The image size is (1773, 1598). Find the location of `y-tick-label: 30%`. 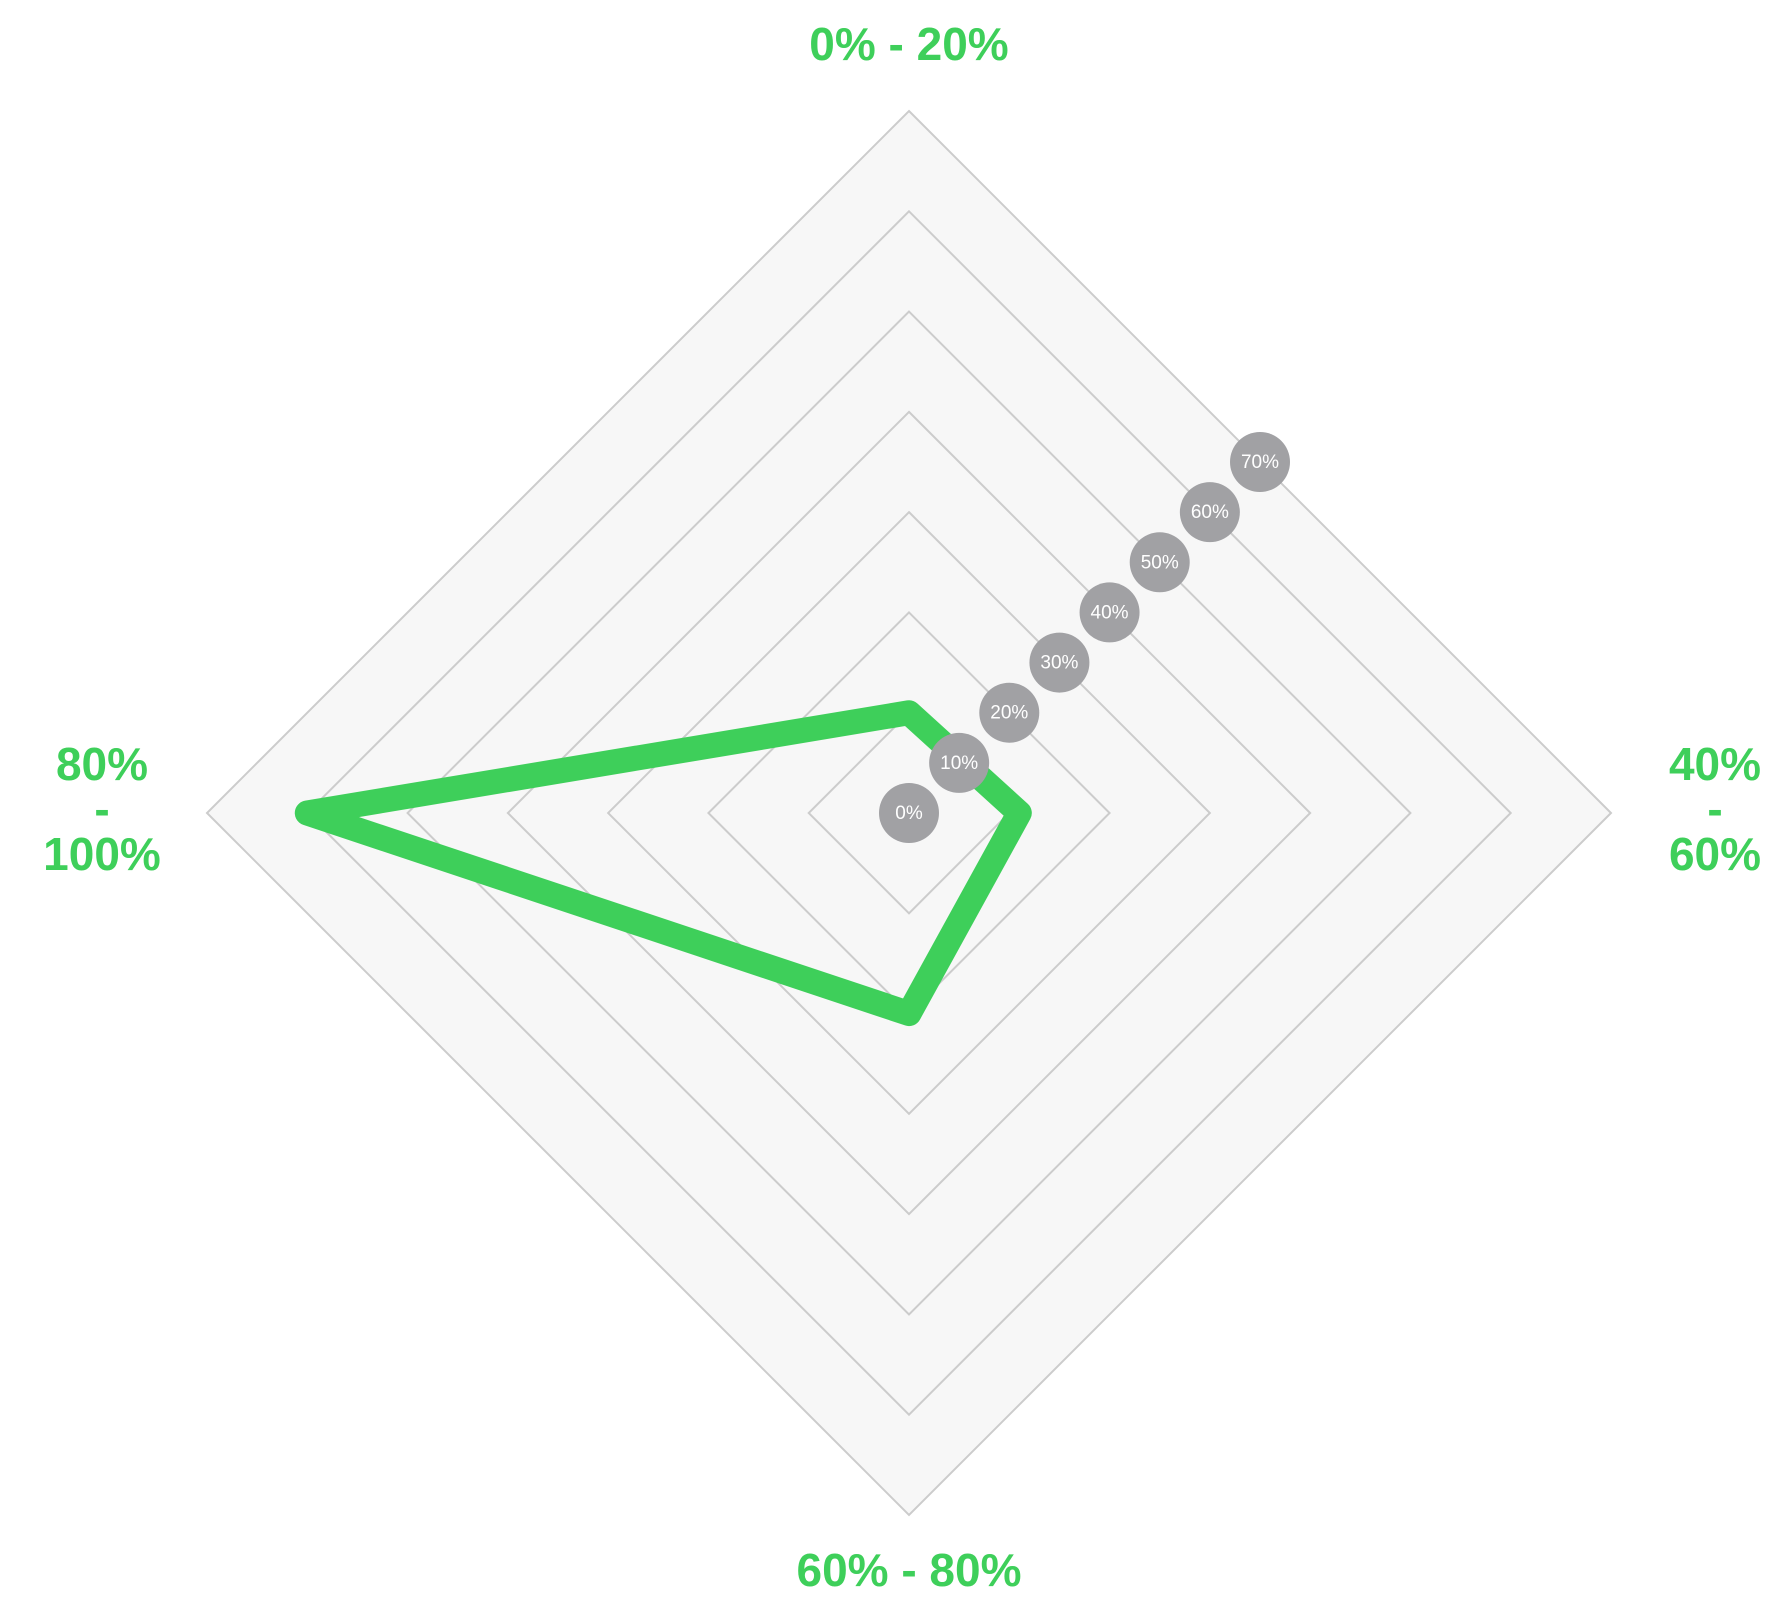

y-tick-label: 30% is located at coordinates (1059, 663).